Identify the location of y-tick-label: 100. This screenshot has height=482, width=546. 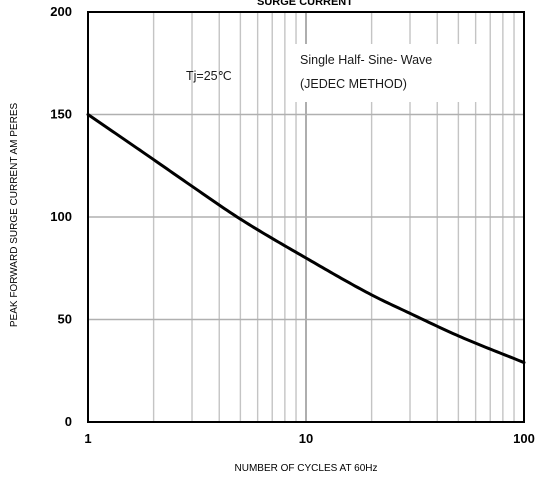
(61, 216).